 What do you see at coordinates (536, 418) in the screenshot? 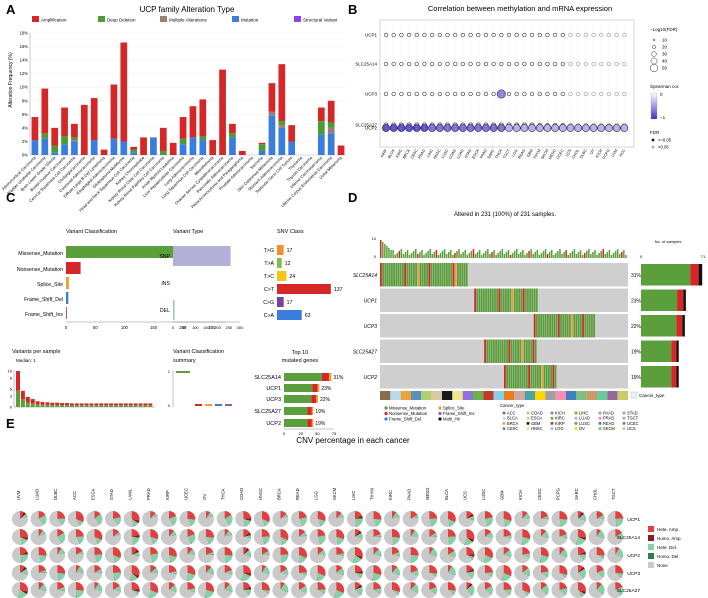
I see `legend-label: ESCA` at bounding box center [536, 418].